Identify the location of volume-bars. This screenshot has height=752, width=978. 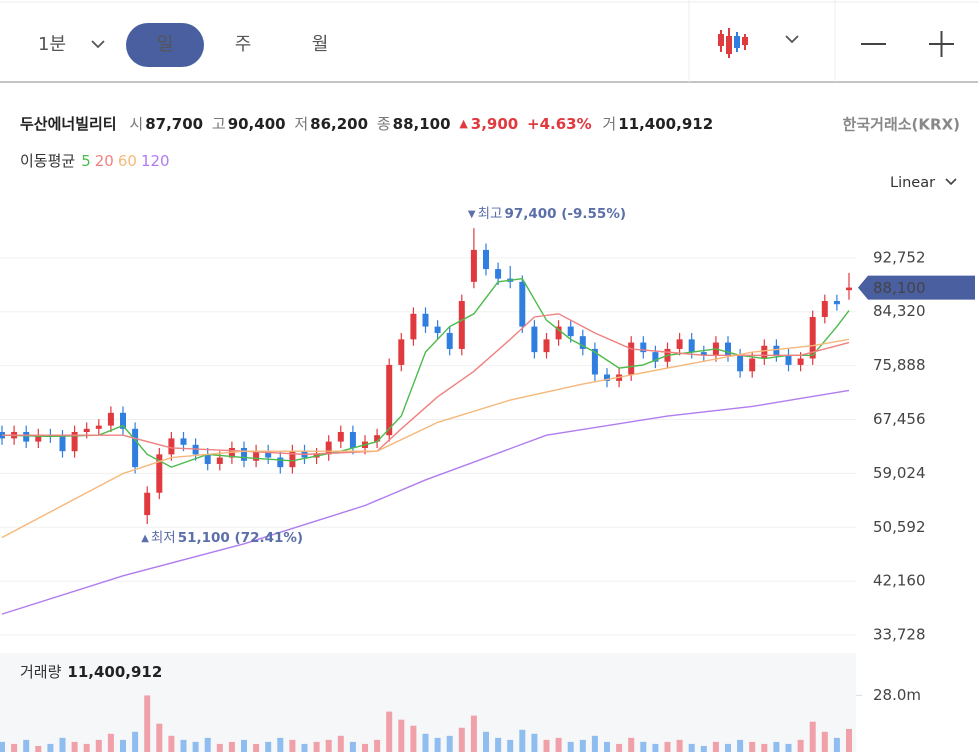
(426, 723).